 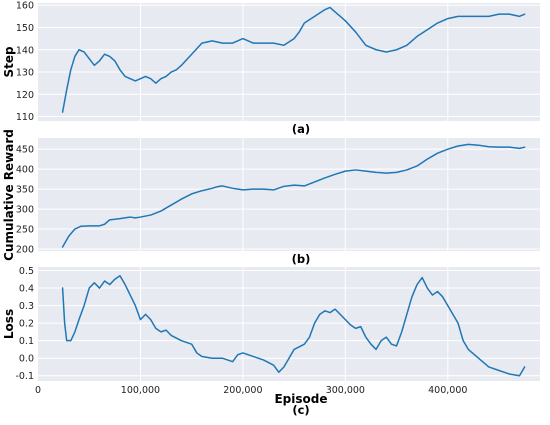 What do you see at coordinates (25, 170) in the screenshot?
I see `y-tick-label-2-4: 400` at bounding box center [25, 170].